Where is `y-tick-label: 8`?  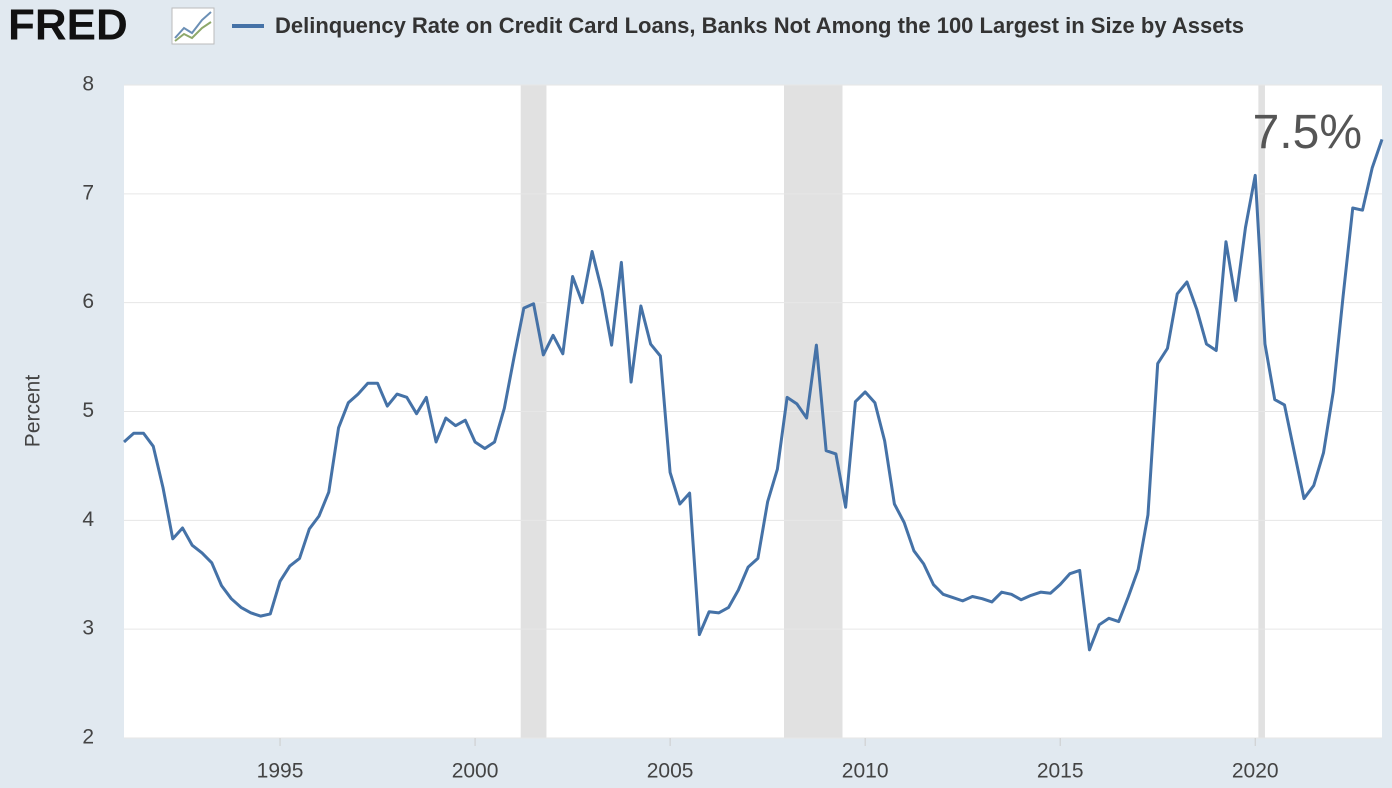
y-tick-label: 8 is located at coordinates (88, 84).